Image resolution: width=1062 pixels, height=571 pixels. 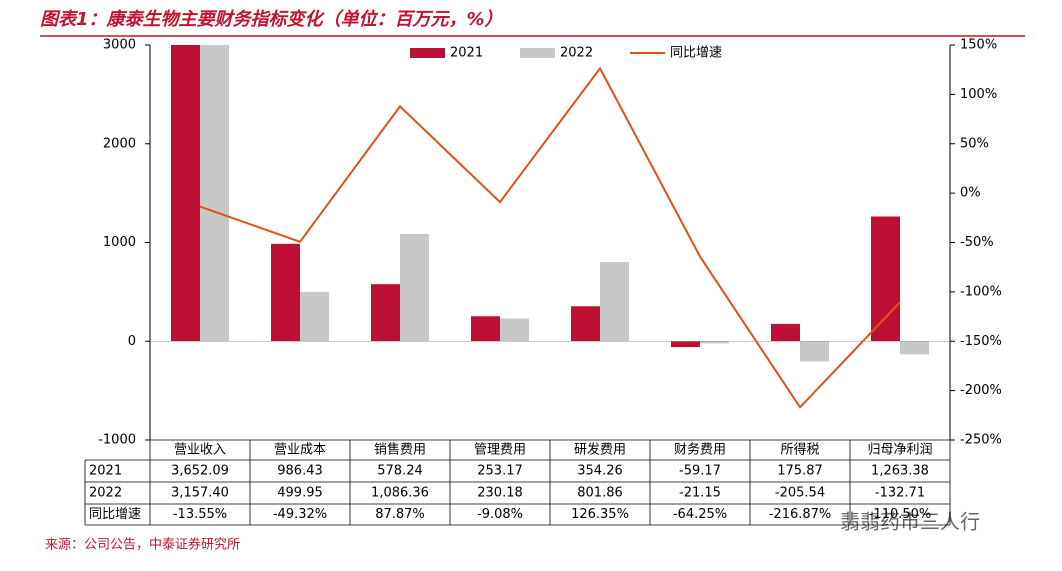 What do you see at coordinates (300, 514) in the screenshot?
I see `table-cell: -49.32%` at bounding box center [300, 514].